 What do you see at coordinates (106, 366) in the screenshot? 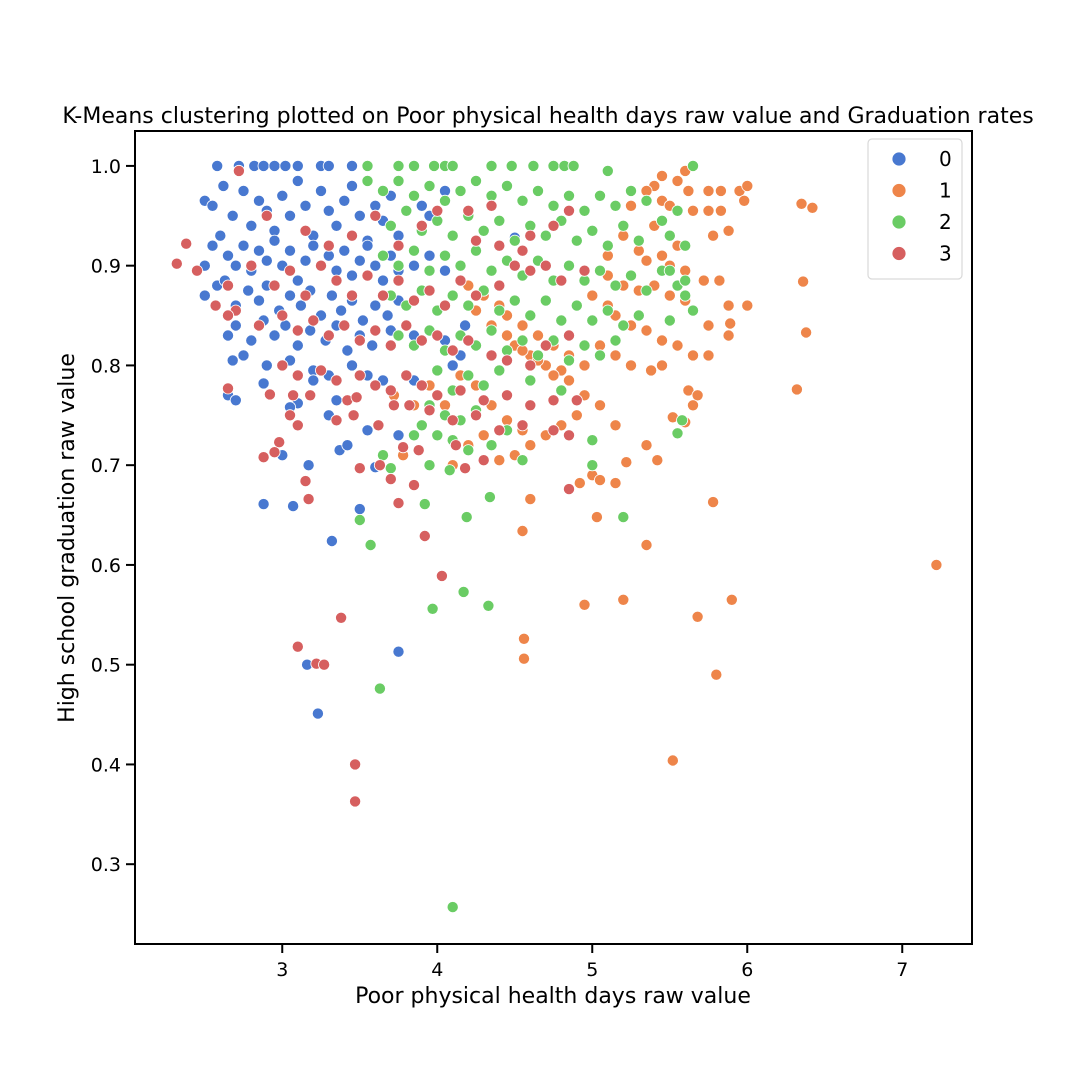
I see `y-tick-label: 0.8` at bounding box center [106, 366].